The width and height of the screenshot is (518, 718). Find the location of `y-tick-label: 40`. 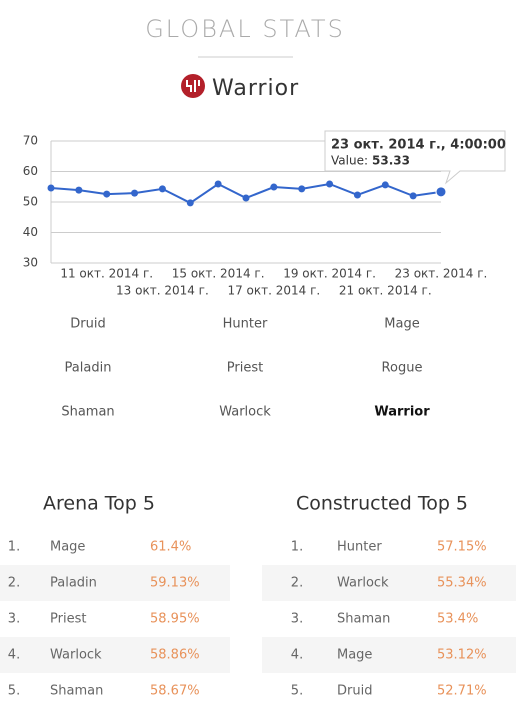

y-tick-label: 40 is located at coordinates (30, 232).